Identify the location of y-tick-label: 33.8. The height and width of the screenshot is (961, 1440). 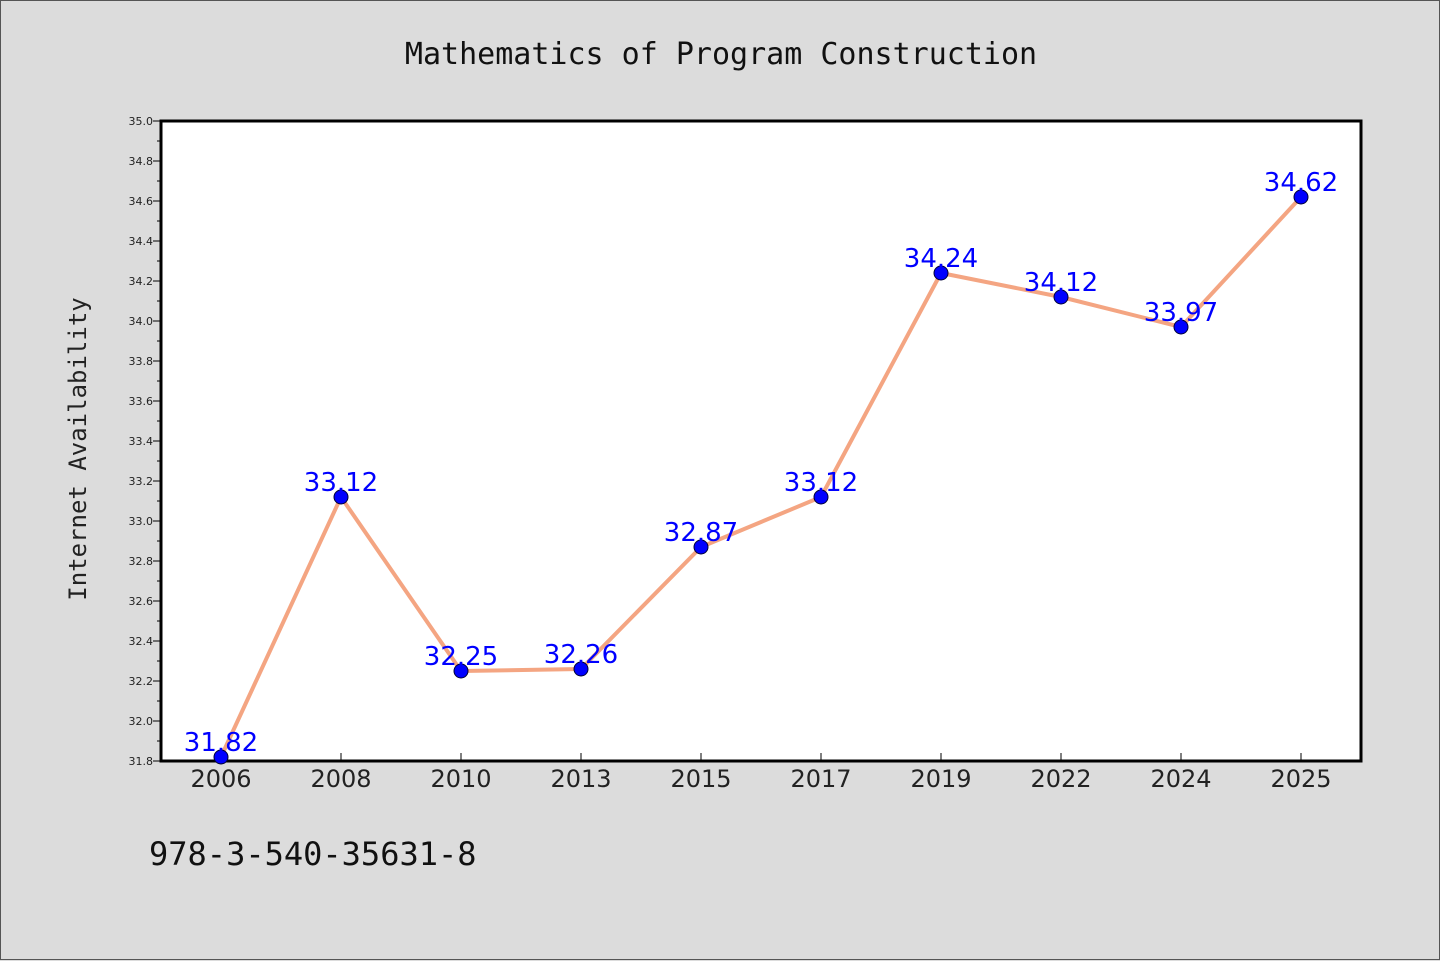
(141, 361).